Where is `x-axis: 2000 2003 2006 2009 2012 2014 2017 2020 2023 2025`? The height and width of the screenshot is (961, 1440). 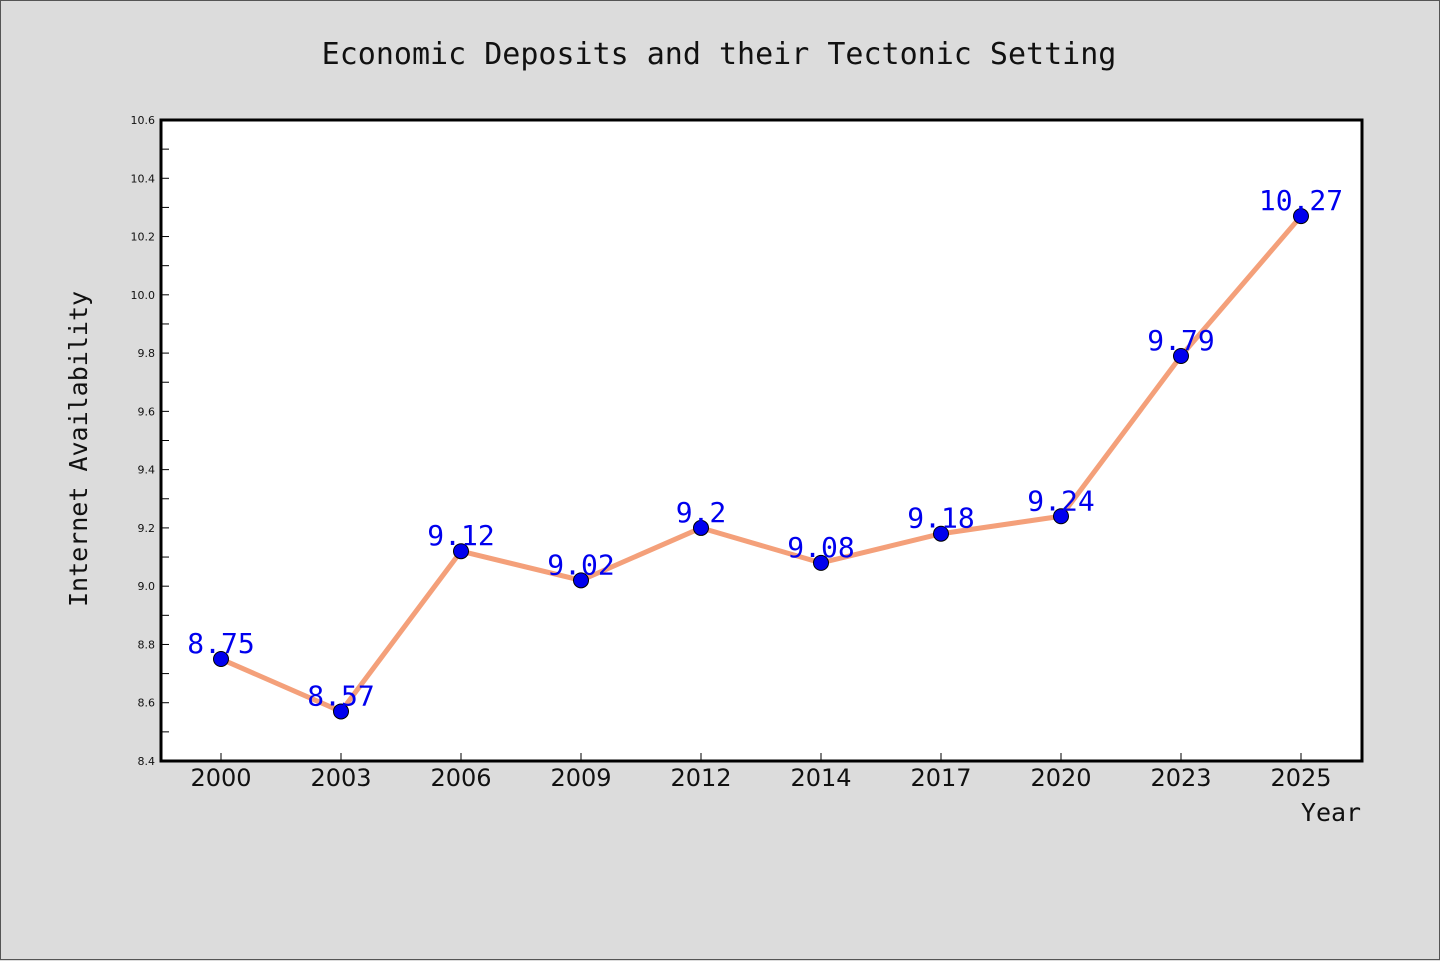
x-axis: 2000 2003 2006 2009 2012 2014 2017 2020 2023 2025 is located at coordinates (761, 772).